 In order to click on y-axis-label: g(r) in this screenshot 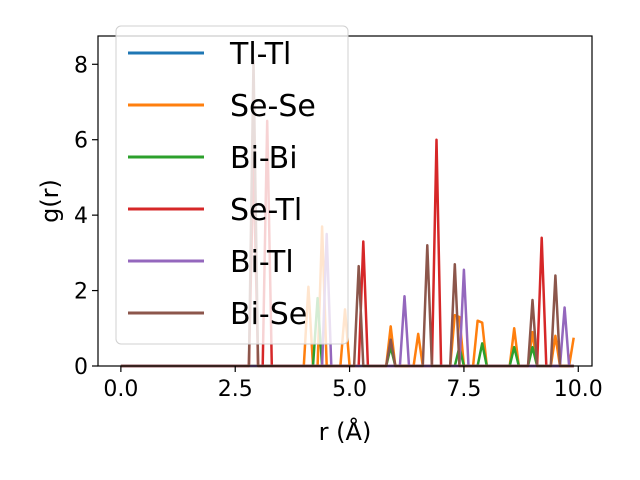, I will do `click(50, 201)`.